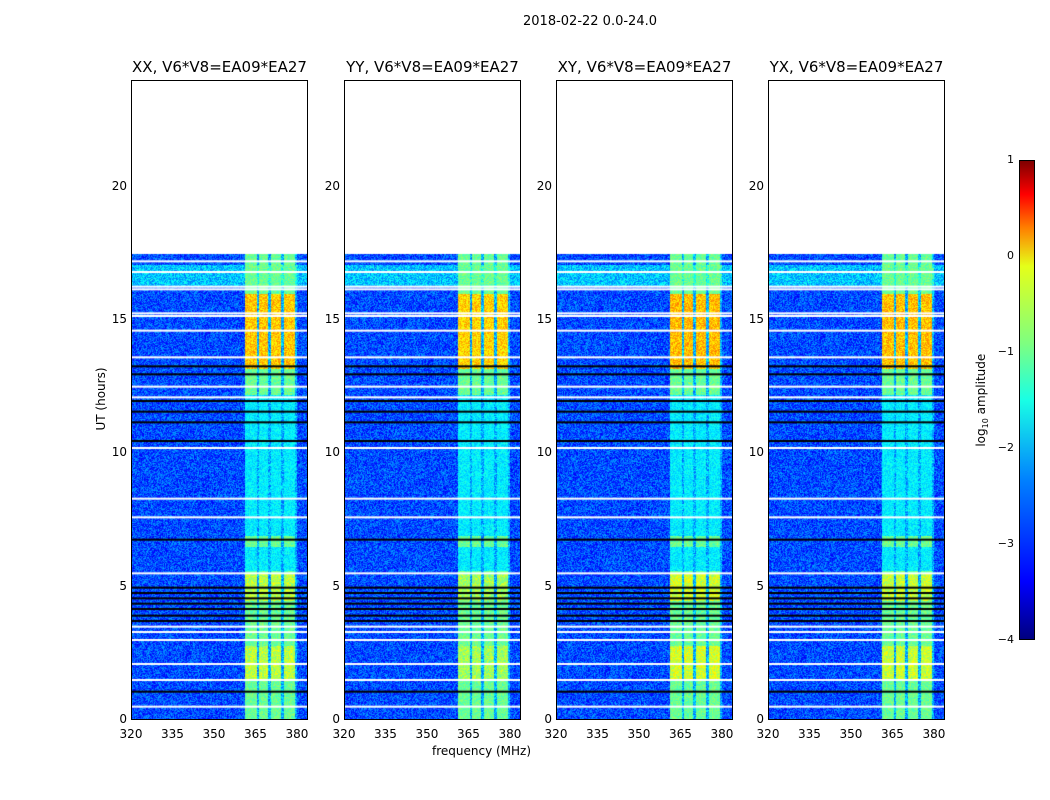 The height and width of the screenshot is (800, 1050). What do you see at coordinates (219, 67) in the screenshot?
I see `panel-title: XX, V6*V8=EA09*EA27` at bounding box center [219, 67].